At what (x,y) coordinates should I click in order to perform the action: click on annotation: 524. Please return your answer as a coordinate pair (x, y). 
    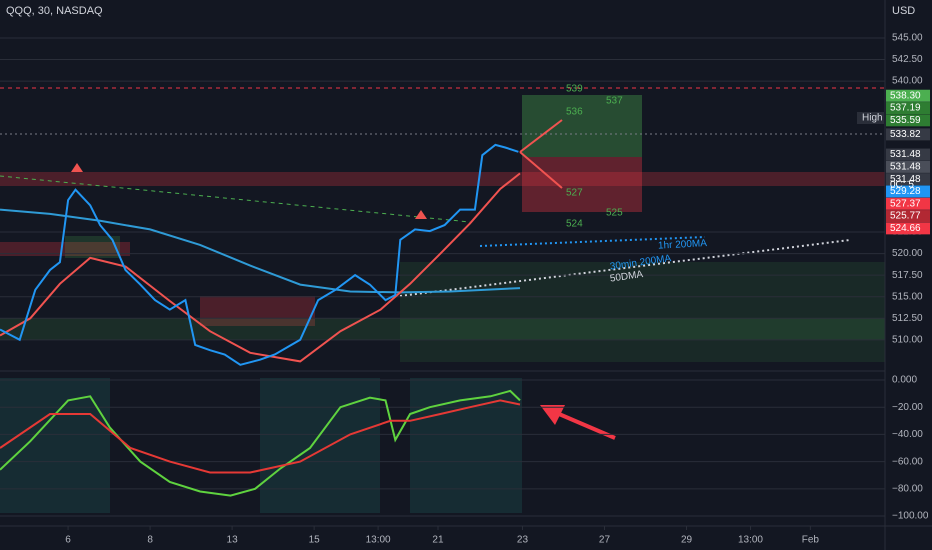
    Looking at the image, I should click on (574, 224).